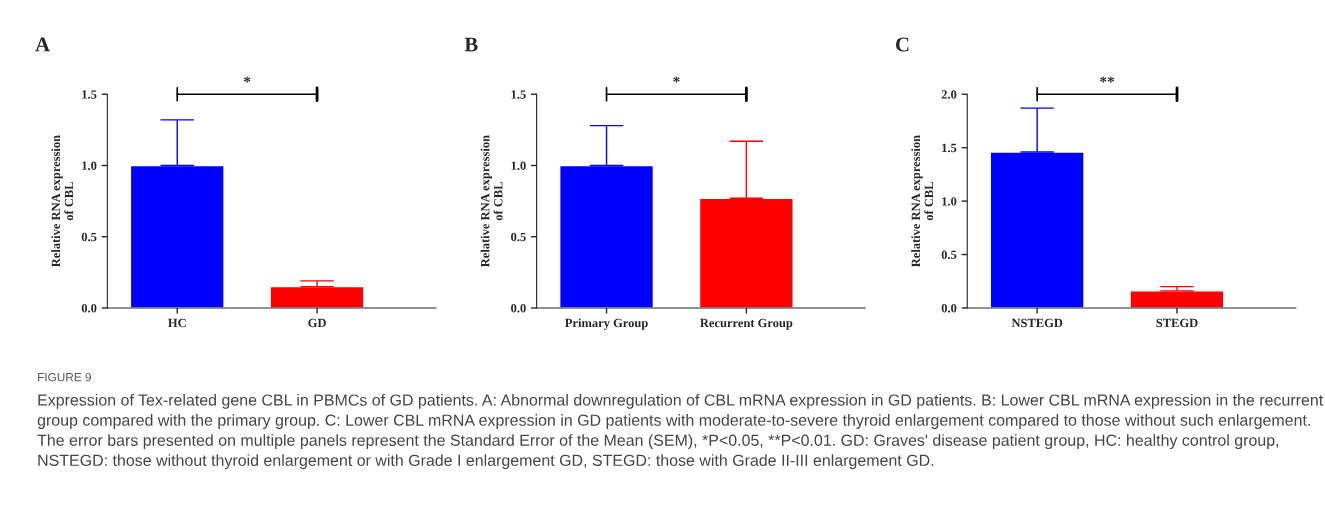  I want to click on x-tick-label: Recurrent Group, so click(746, 324).